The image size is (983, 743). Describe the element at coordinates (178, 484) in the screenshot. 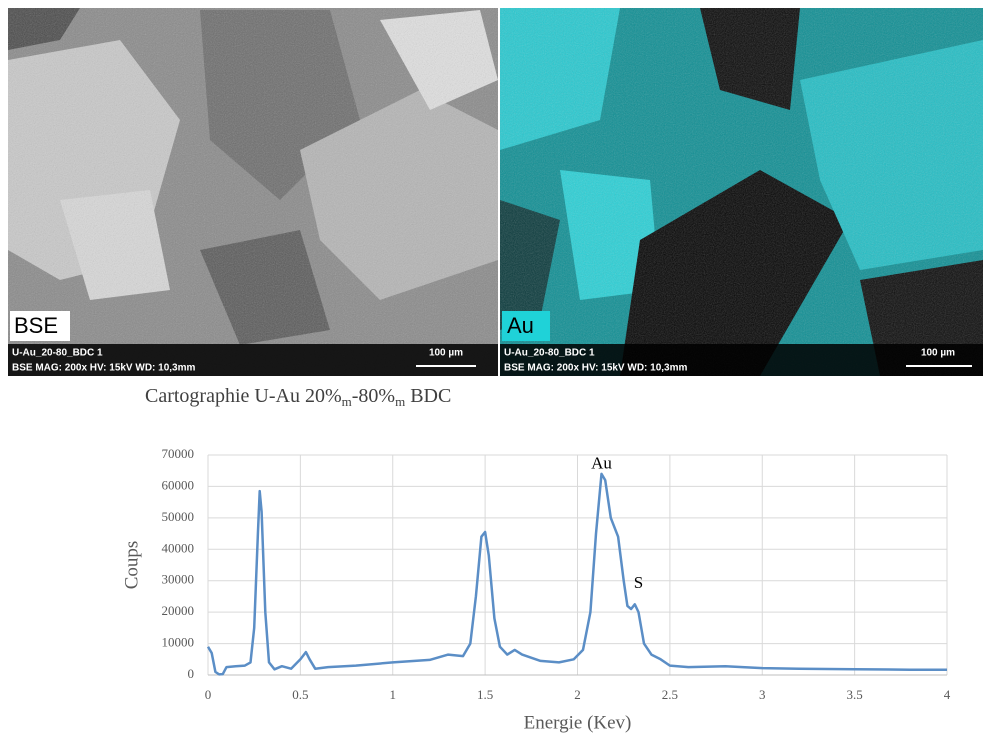

I see `y-tick-label: 60000` at that location.